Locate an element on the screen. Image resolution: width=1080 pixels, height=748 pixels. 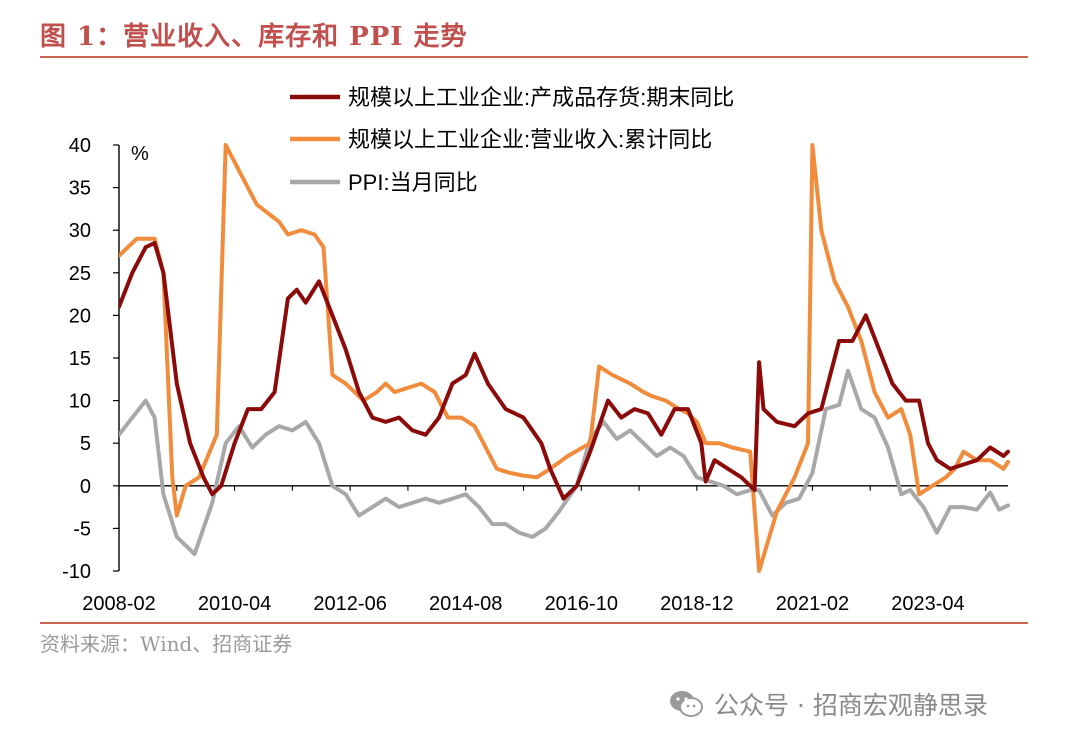
y-tick-label: 0 is located at coordinates (85, 487).